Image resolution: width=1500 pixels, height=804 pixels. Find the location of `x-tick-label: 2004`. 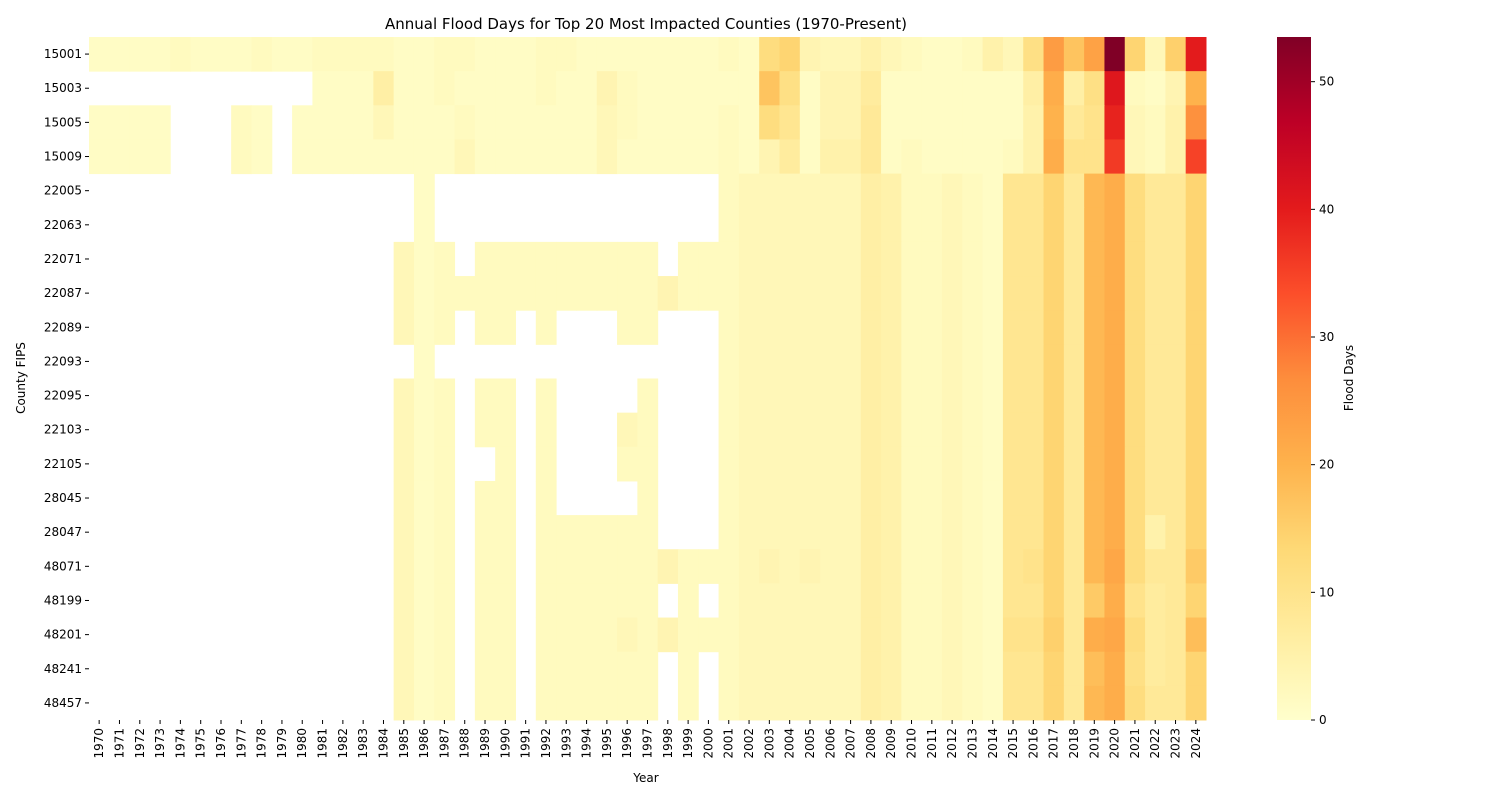

x-tick-label: 2004 is located at coordinates (790, 743).